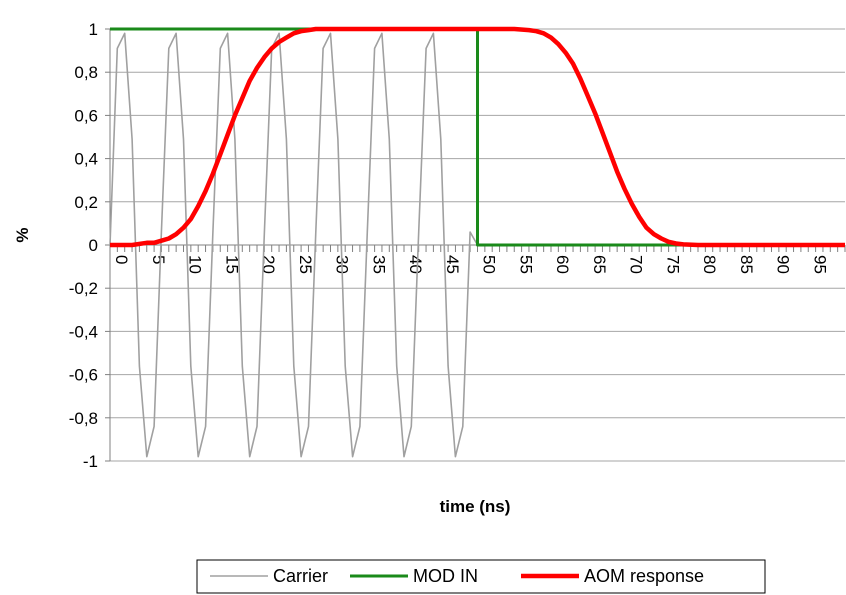 The height and width of the screenshot is (595, 846). What do you see at coordinates (819, 264) in the screenshot?
I see `x-tick-label: 95` at bounding box center [819, 264].